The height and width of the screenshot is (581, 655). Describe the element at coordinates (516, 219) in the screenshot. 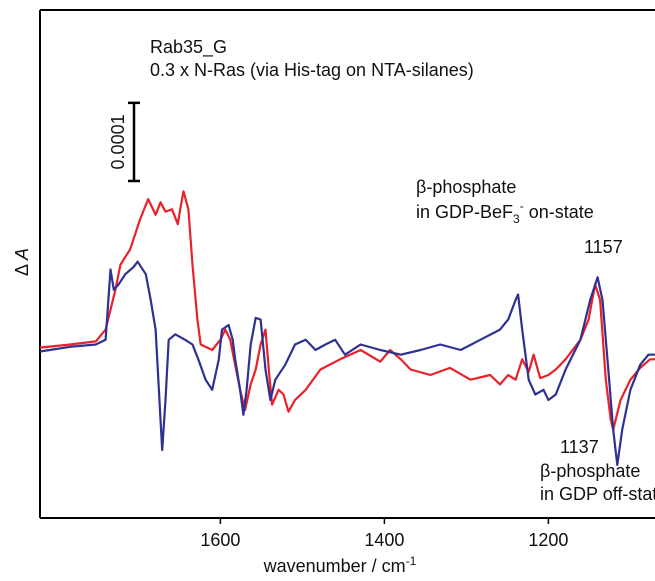

I see `annotation-sub: 3` at that location.